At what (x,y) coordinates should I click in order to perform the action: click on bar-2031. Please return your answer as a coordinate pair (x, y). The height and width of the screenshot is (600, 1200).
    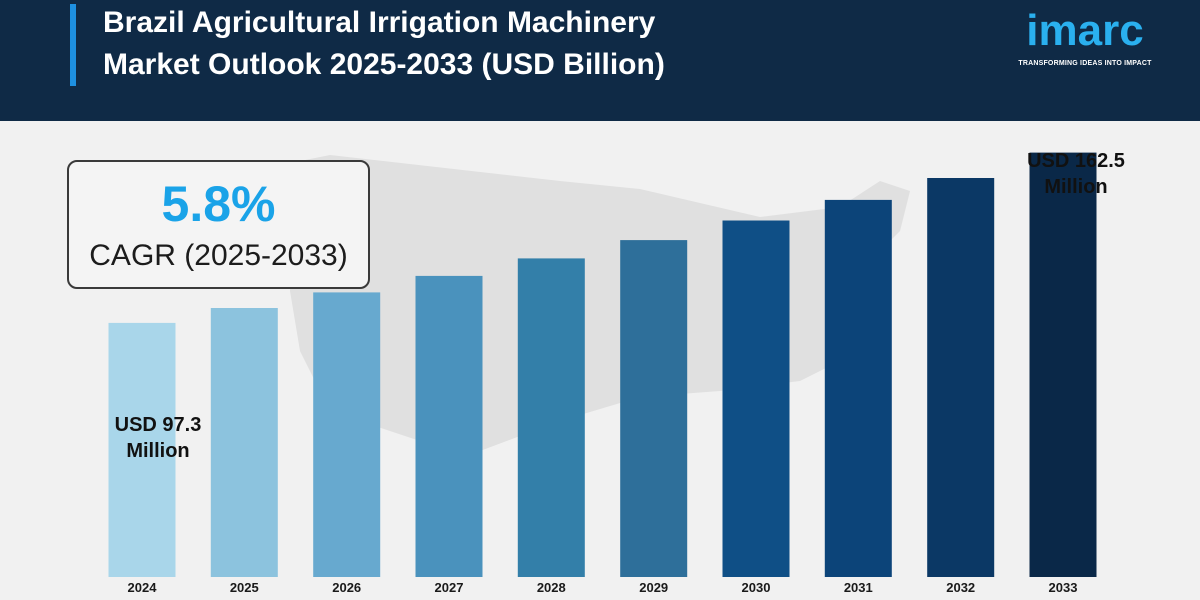
    Looking at the image, I should click on (858, 388).